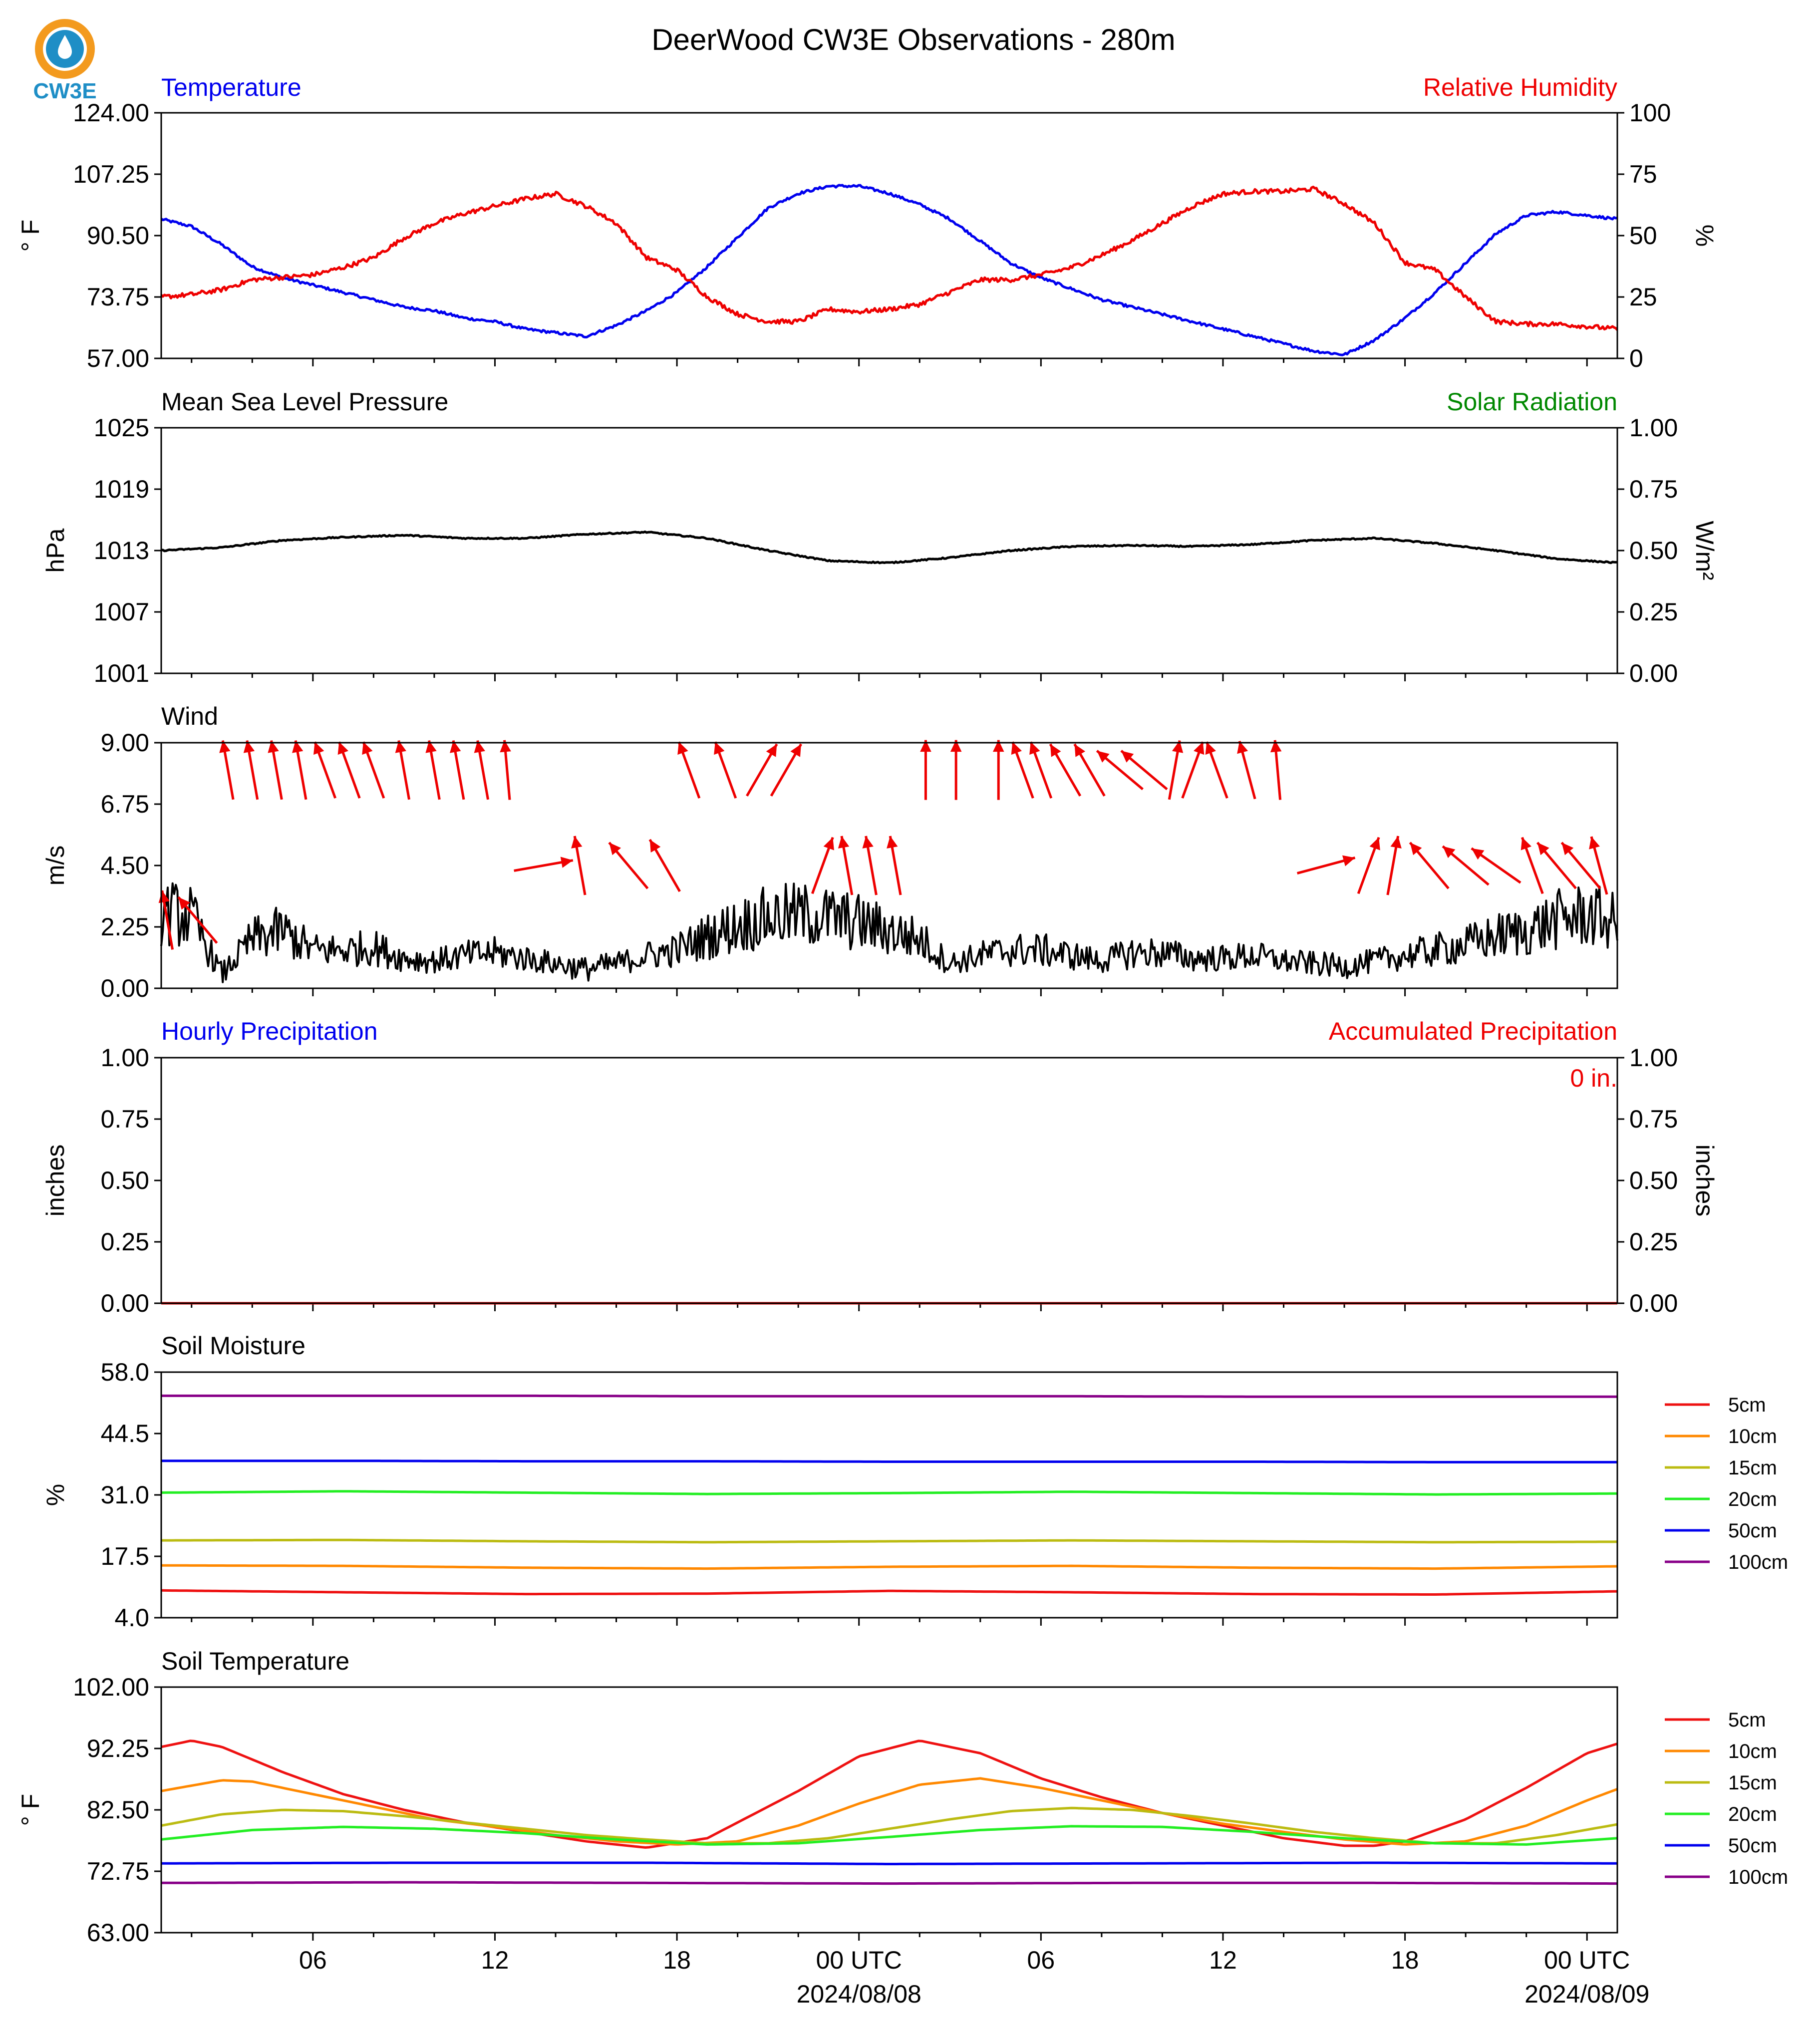 The image size is (1820, 2028). Describe the element at coordinates (889, 932) in the screenshot. I see `series-line-wind-speed` at that location.